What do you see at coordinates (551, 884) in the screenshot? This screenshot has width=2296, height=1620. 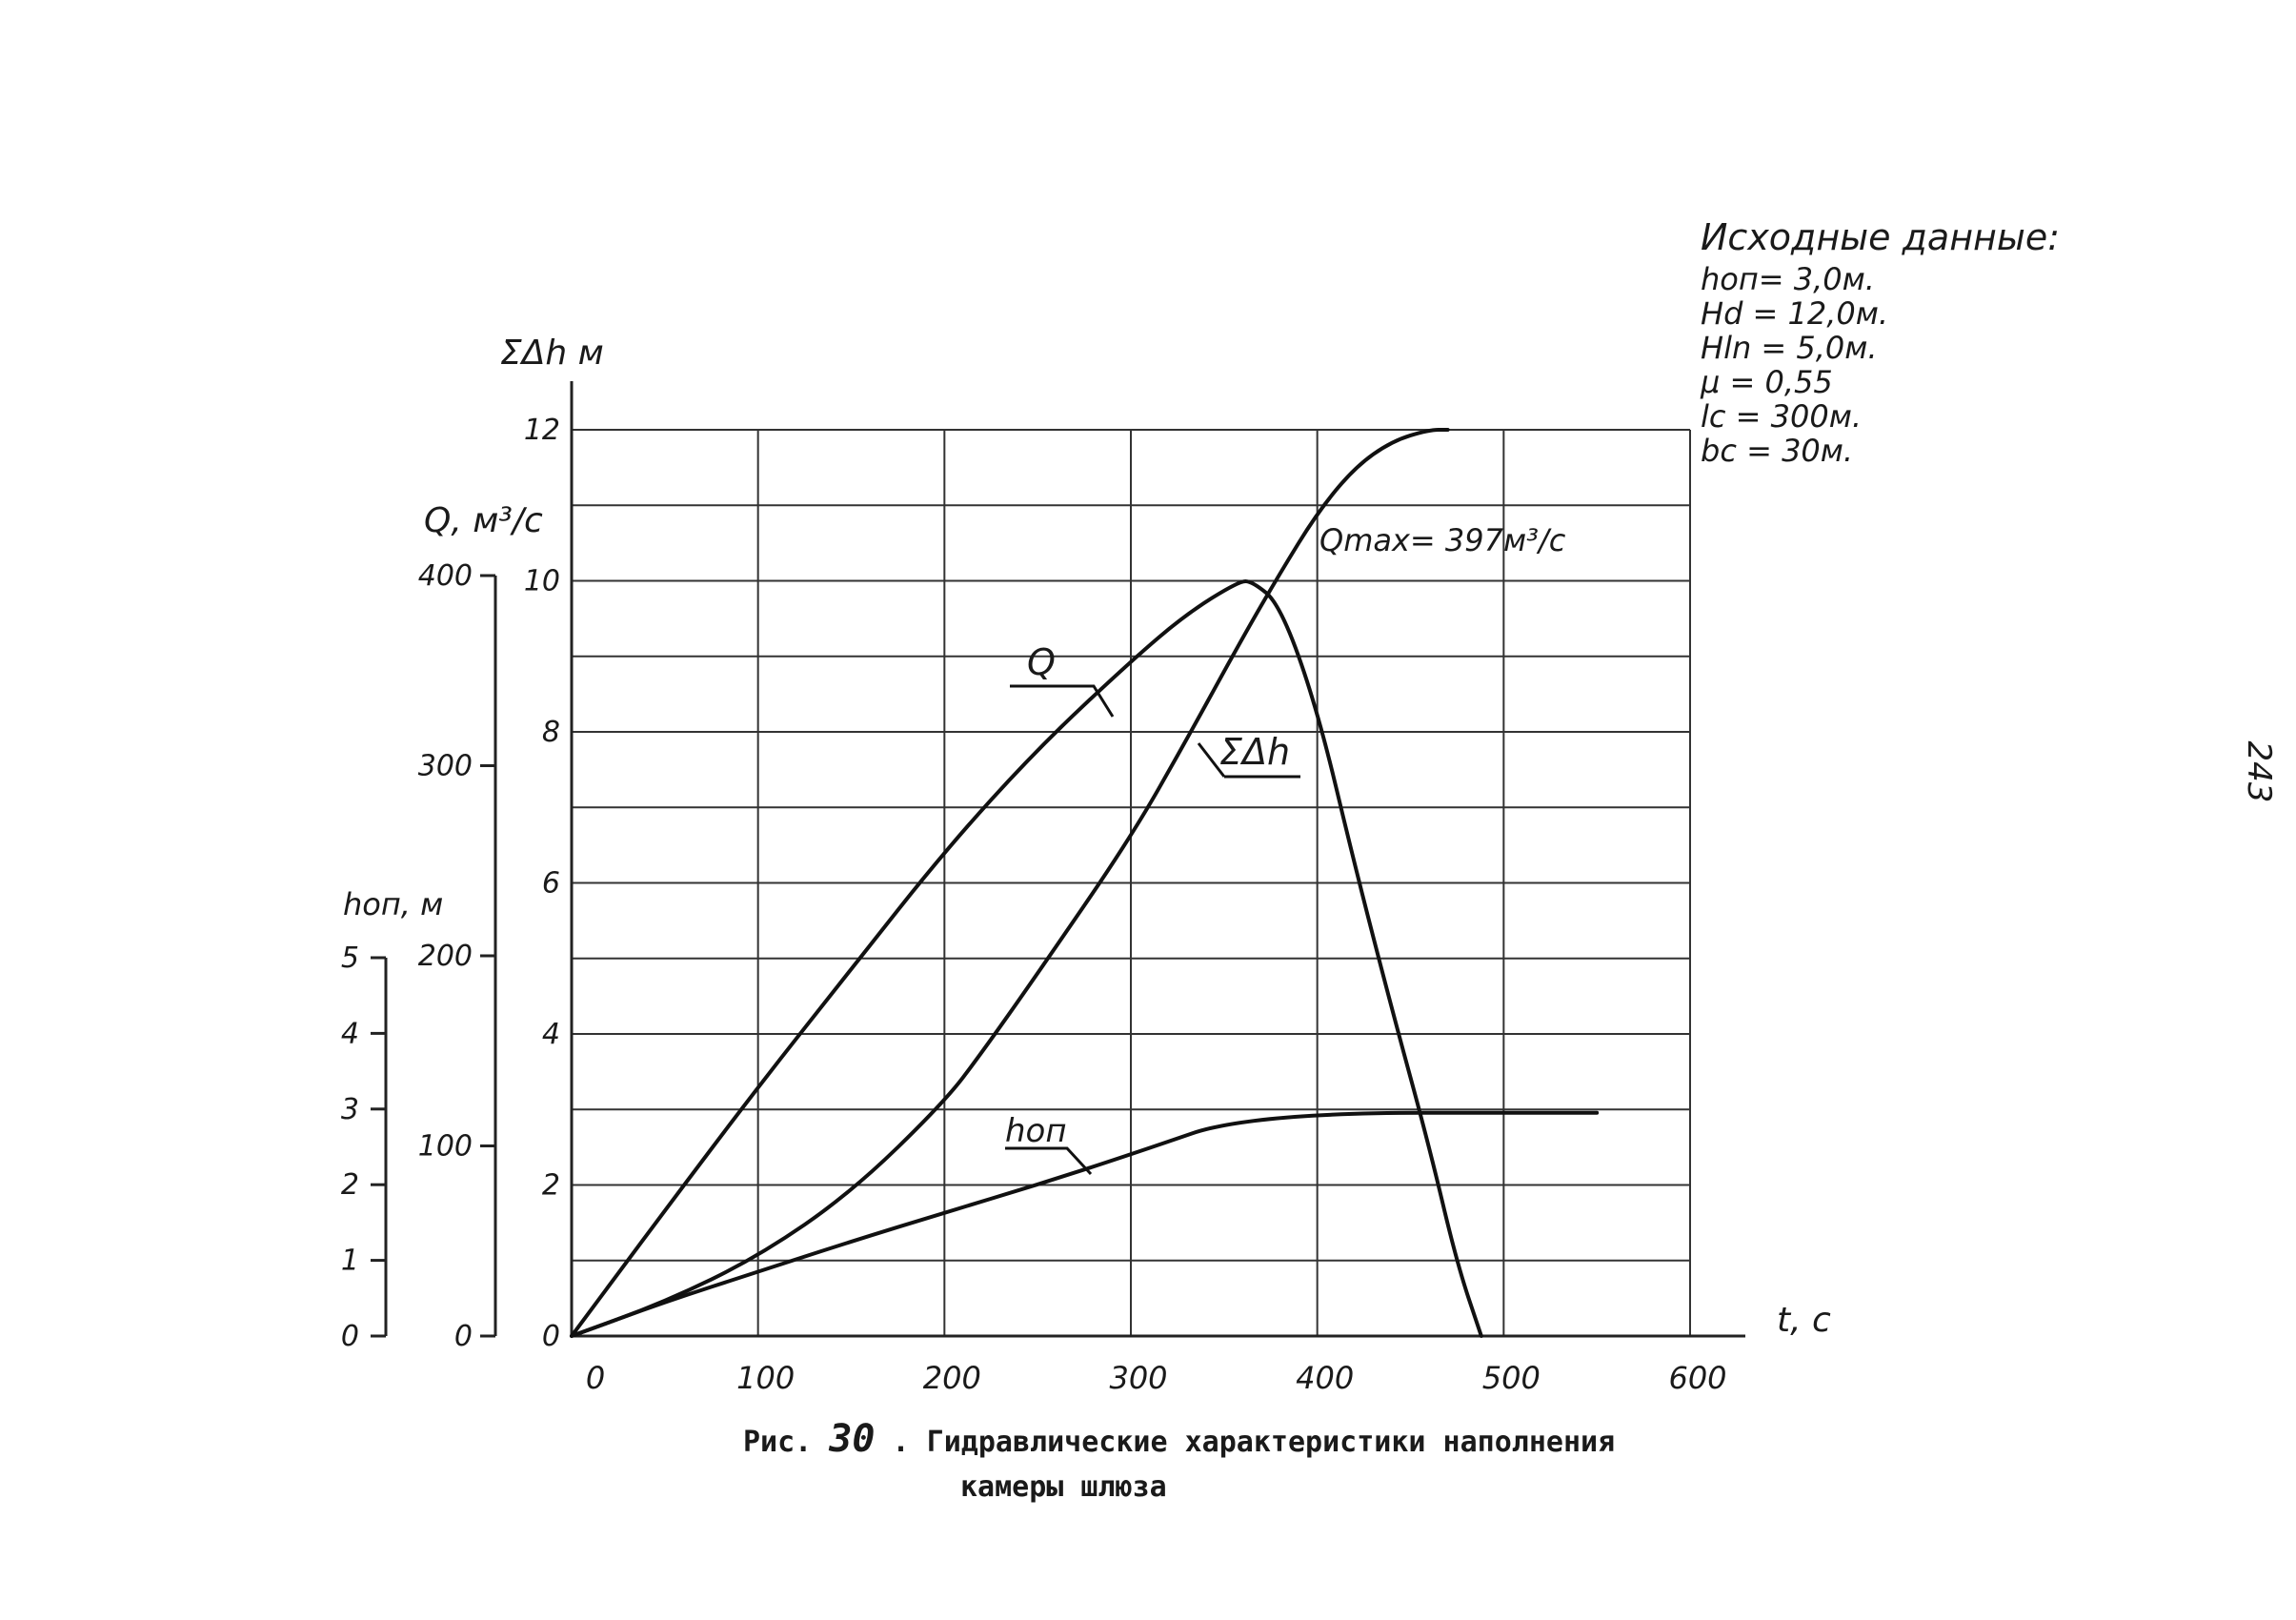 I see `dh-tick-label: 6` at bounding box center [551, 884].